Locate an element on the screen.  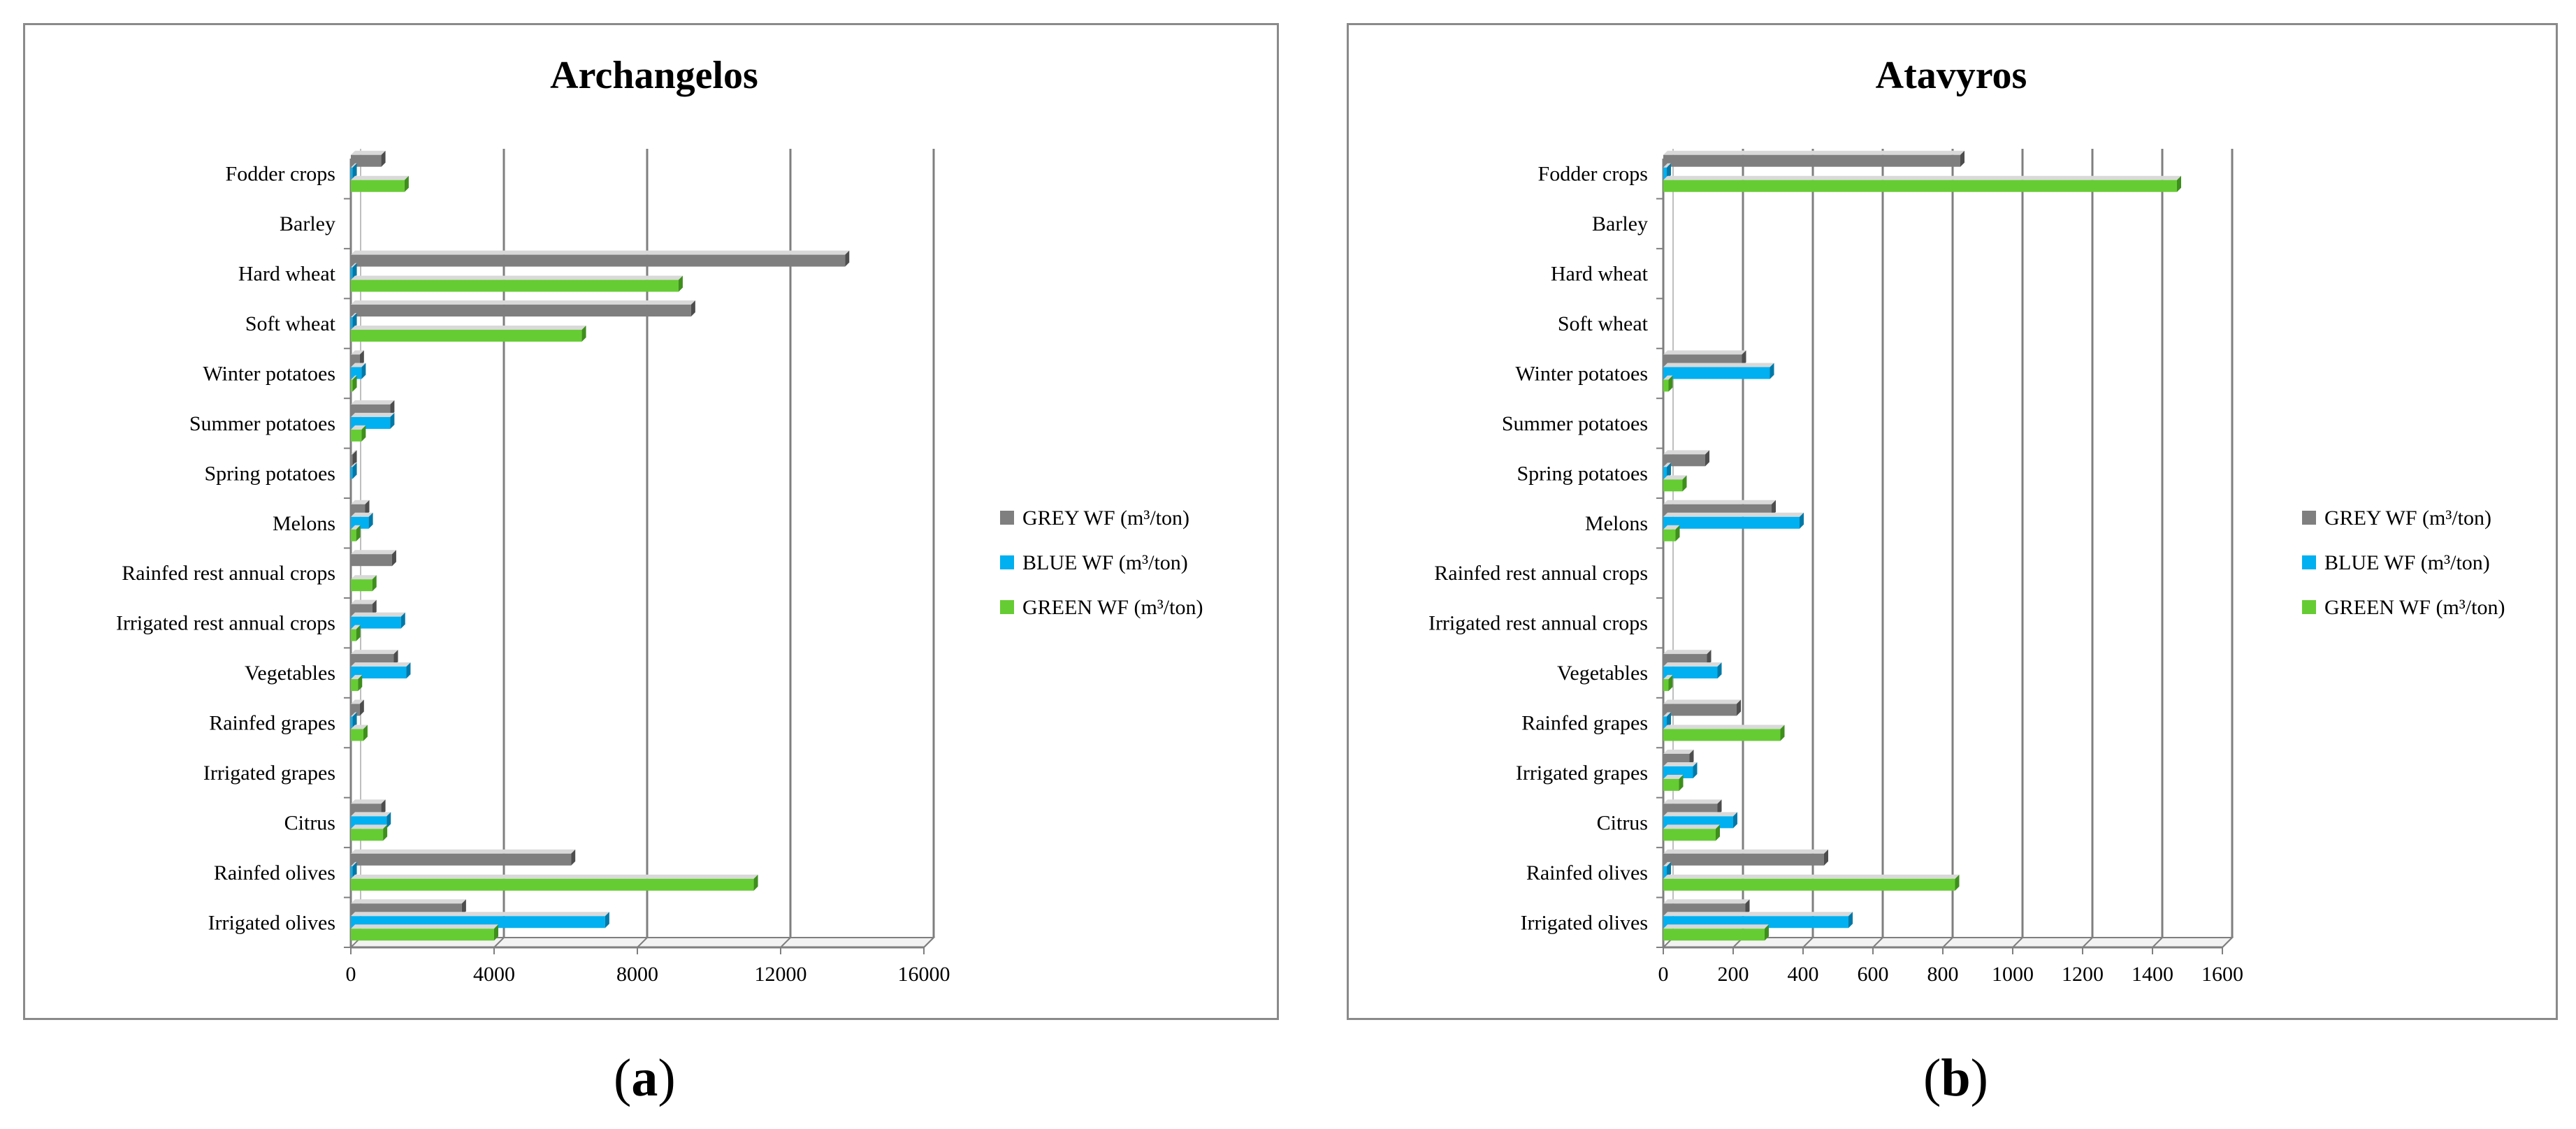
legend-swatch is located at coordinates (1007, 562).